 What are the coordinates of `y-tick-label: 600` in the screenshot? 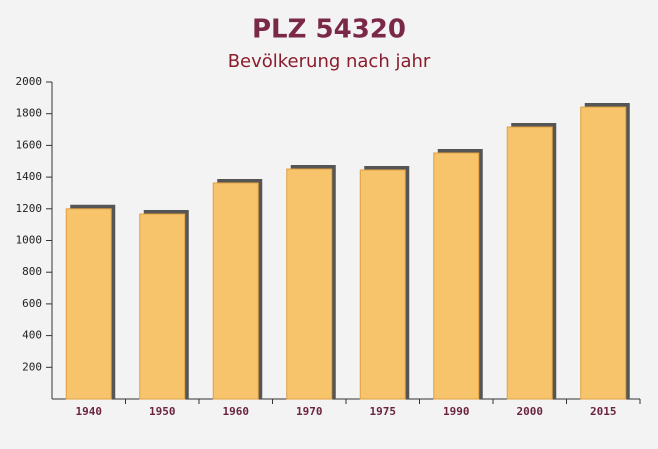 It's located at (32, 303).